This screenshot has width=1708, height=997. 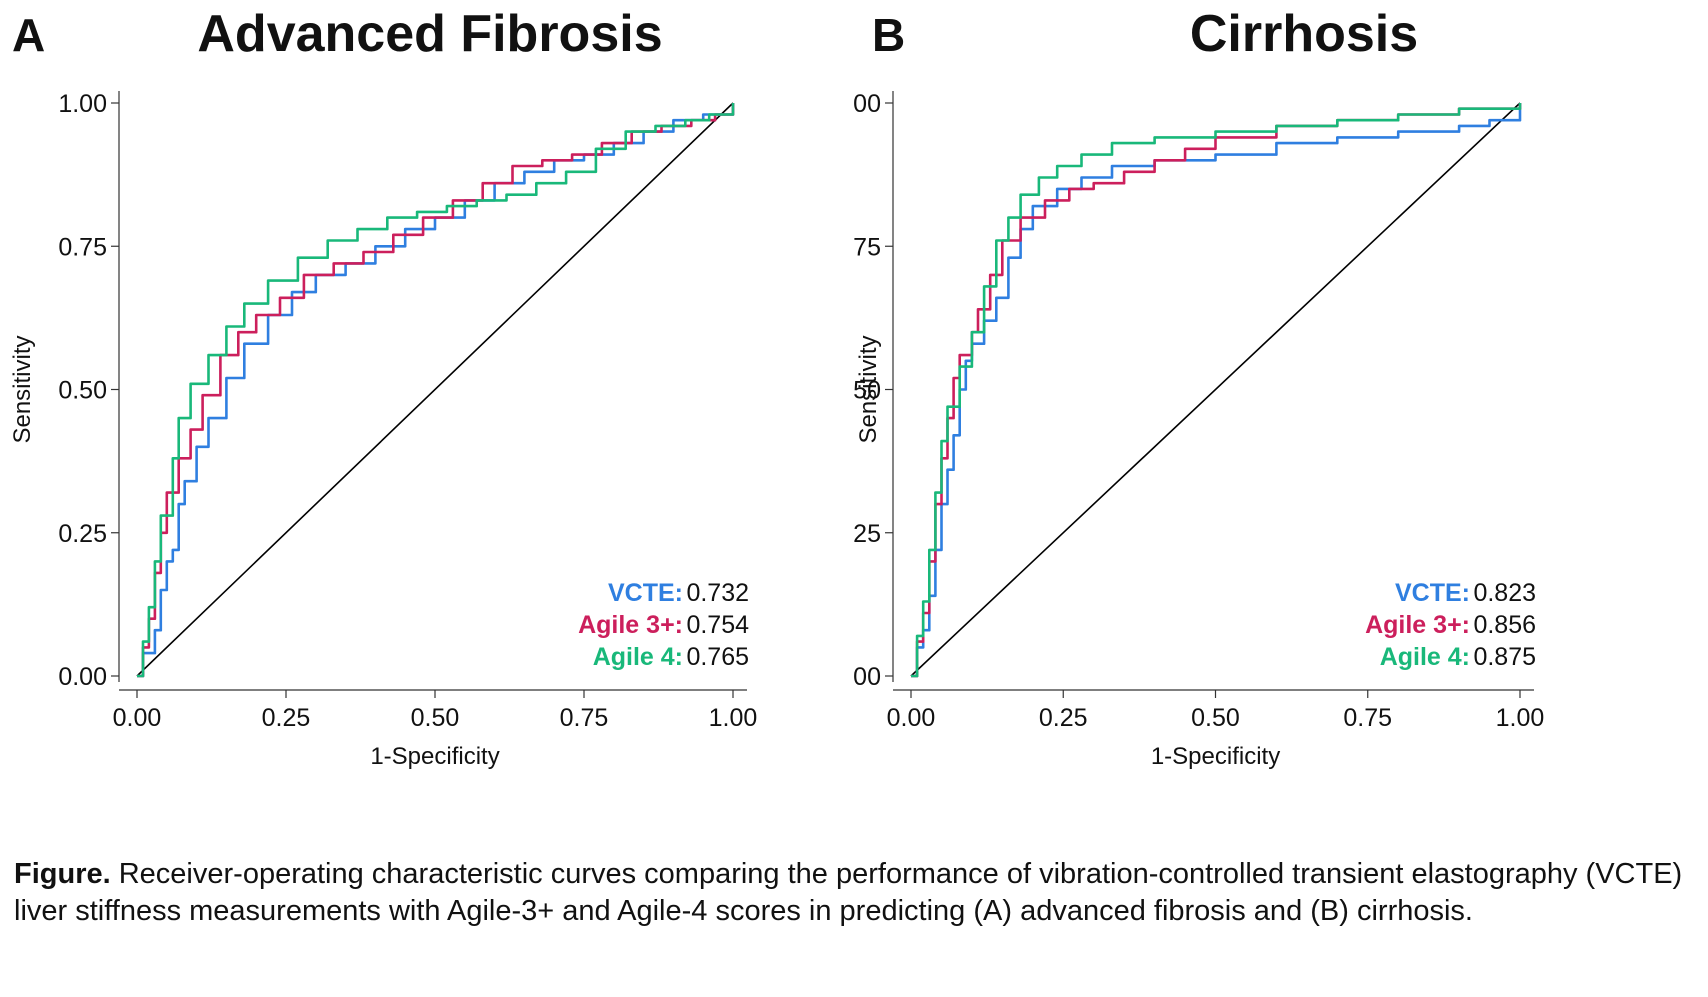 What do you see at coordinates (717, 657) in the screenshot?
I see `legend-auc-agile-4: 0.765` at bounding box center [717, 657].